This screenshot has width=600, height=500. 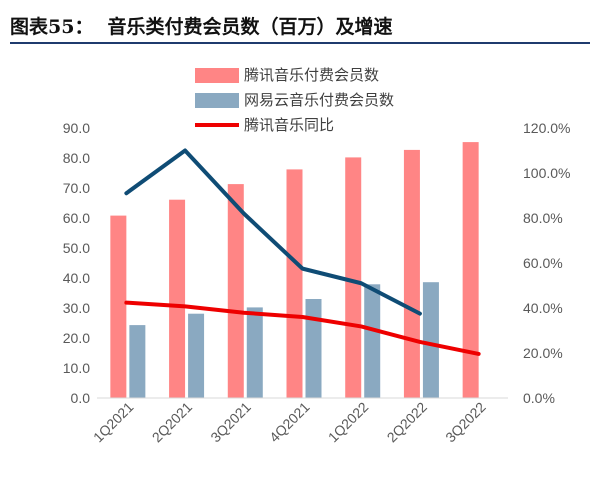 What do you see at coordinates (52, 27) in the screenshot?
I see `figure-number: 图表55：` at bounding box center [52, 27].